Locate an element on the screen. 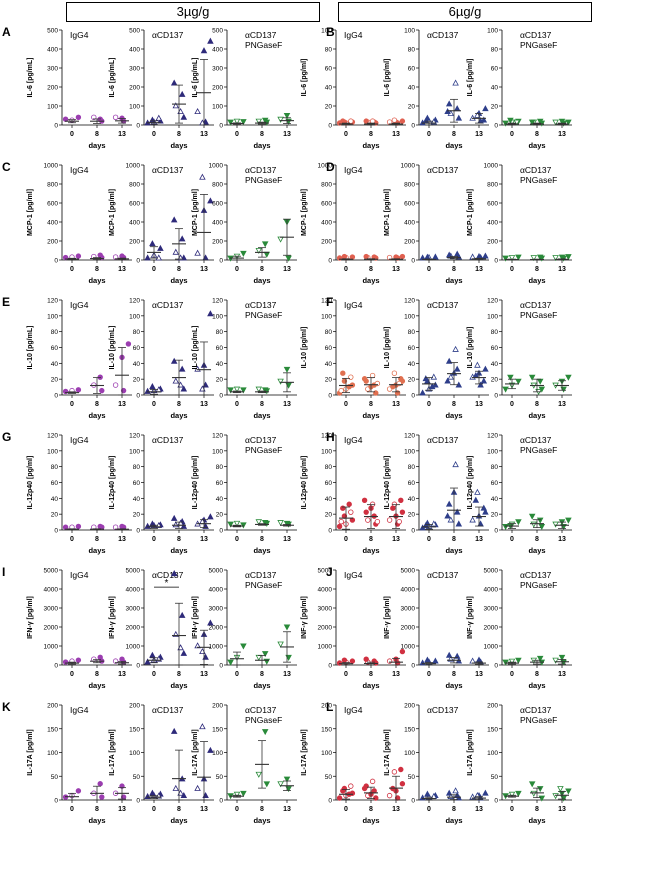  y-axis-label: MCP-1 [pg/ml] is located at coordinates (195, 212).